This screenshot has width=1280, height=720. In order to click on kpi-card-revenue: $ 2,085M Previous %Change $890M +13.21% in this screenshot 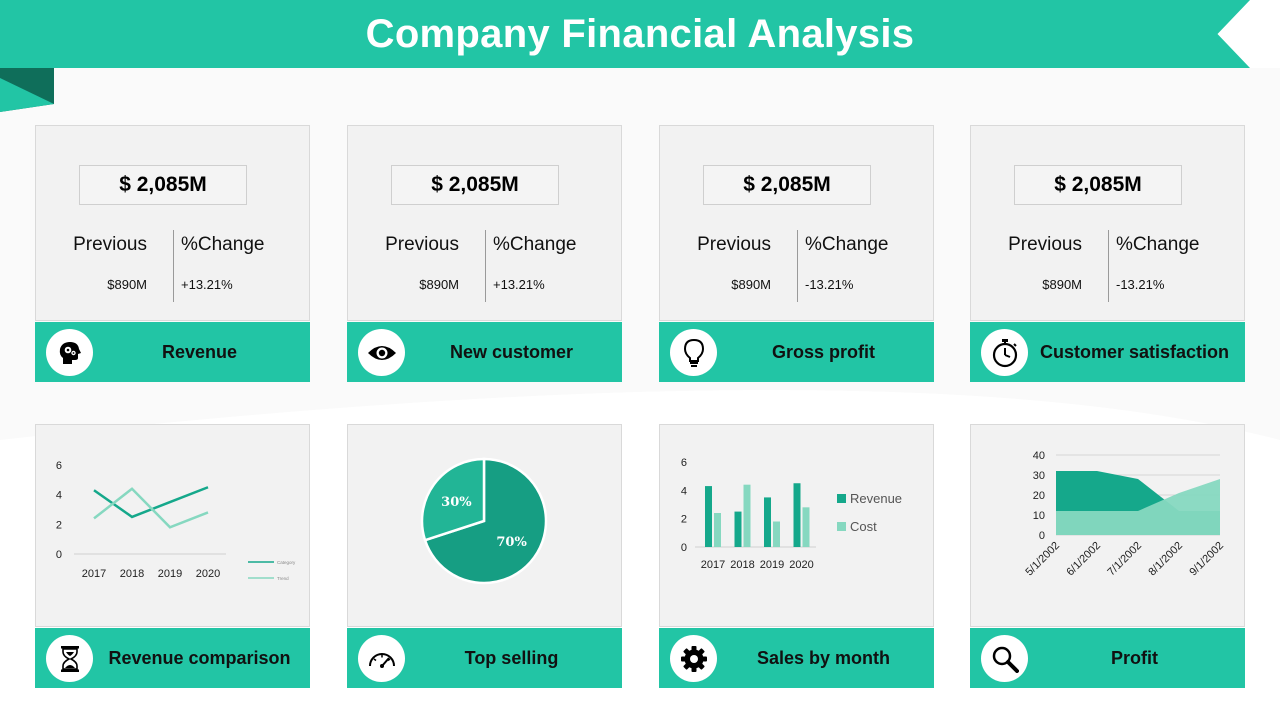, I will do `click(172, 223)`.